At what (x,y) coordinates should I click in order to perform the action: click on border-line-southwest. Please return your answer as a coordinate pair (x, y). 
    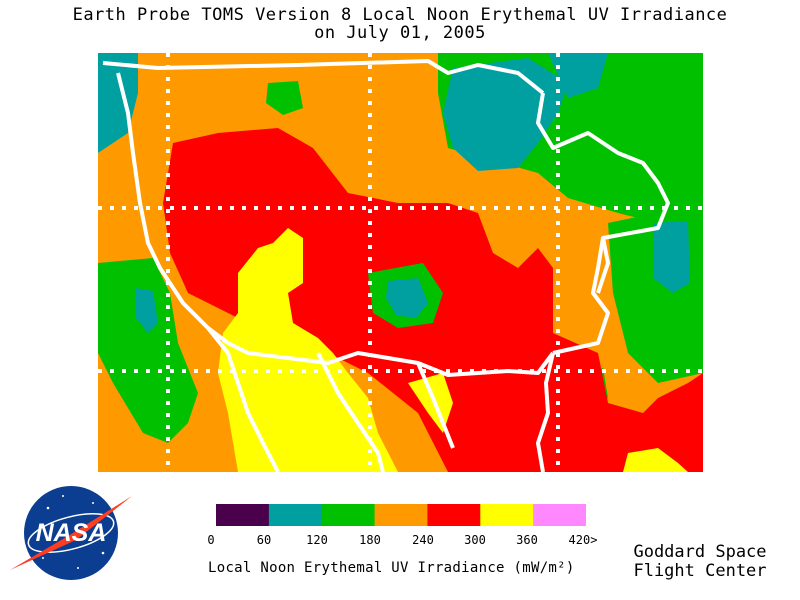
    Looking at the image, I should click on (243, 399).